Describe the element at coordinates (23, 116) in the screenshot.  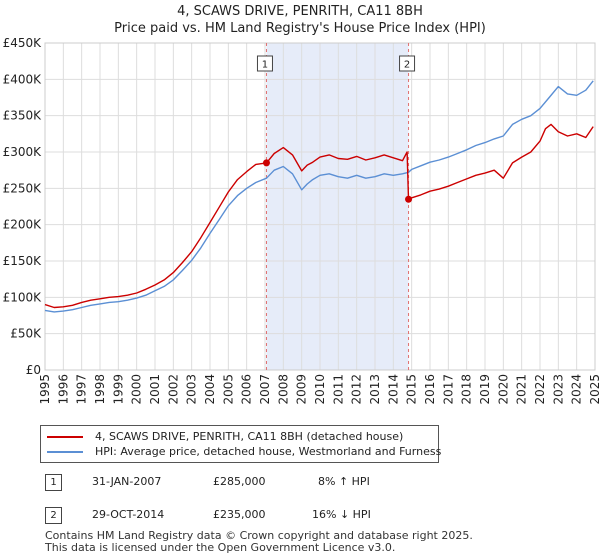
I see `y-tick-label: £350K` at that location.